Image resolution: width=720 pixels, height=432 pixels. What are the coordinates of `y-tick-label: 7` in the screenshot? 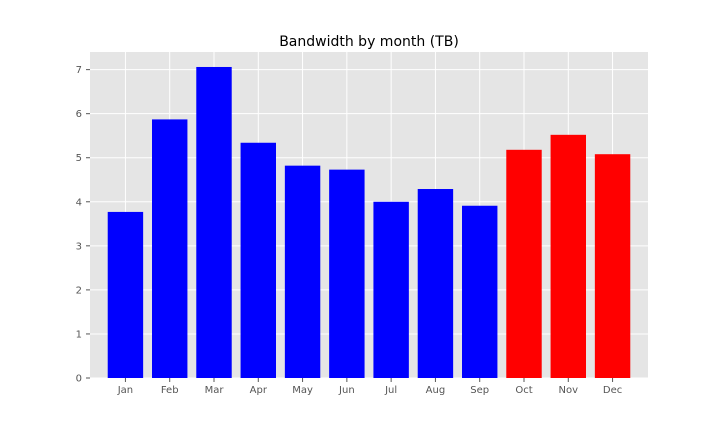 It's located at (79, 70).